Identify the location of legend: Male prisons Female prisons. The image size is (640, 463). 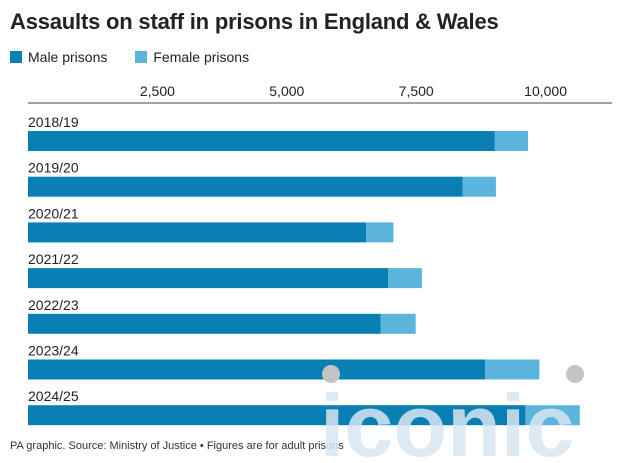
(143, 57).